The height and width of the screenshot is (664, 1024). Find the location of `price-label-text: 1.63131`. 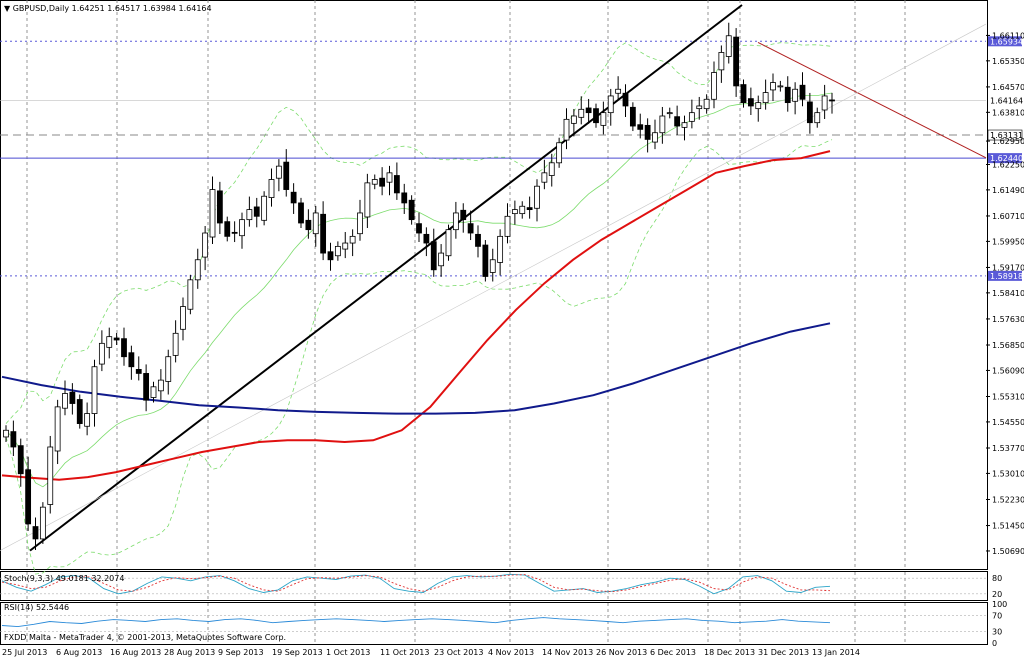

price-label-text: 1.63131 is located at coordinates (1006, 135).